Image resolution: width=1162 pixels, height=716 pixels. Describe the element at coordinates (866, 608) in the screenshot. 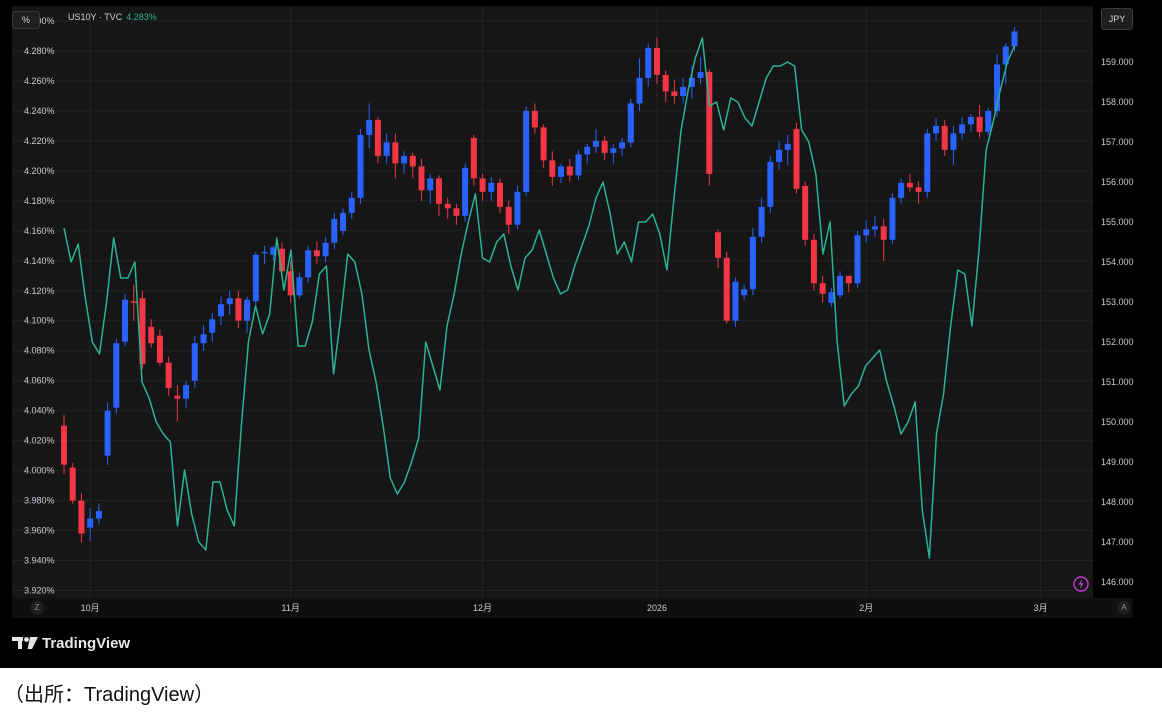

I see `x-tick-4: 2月` at that location.